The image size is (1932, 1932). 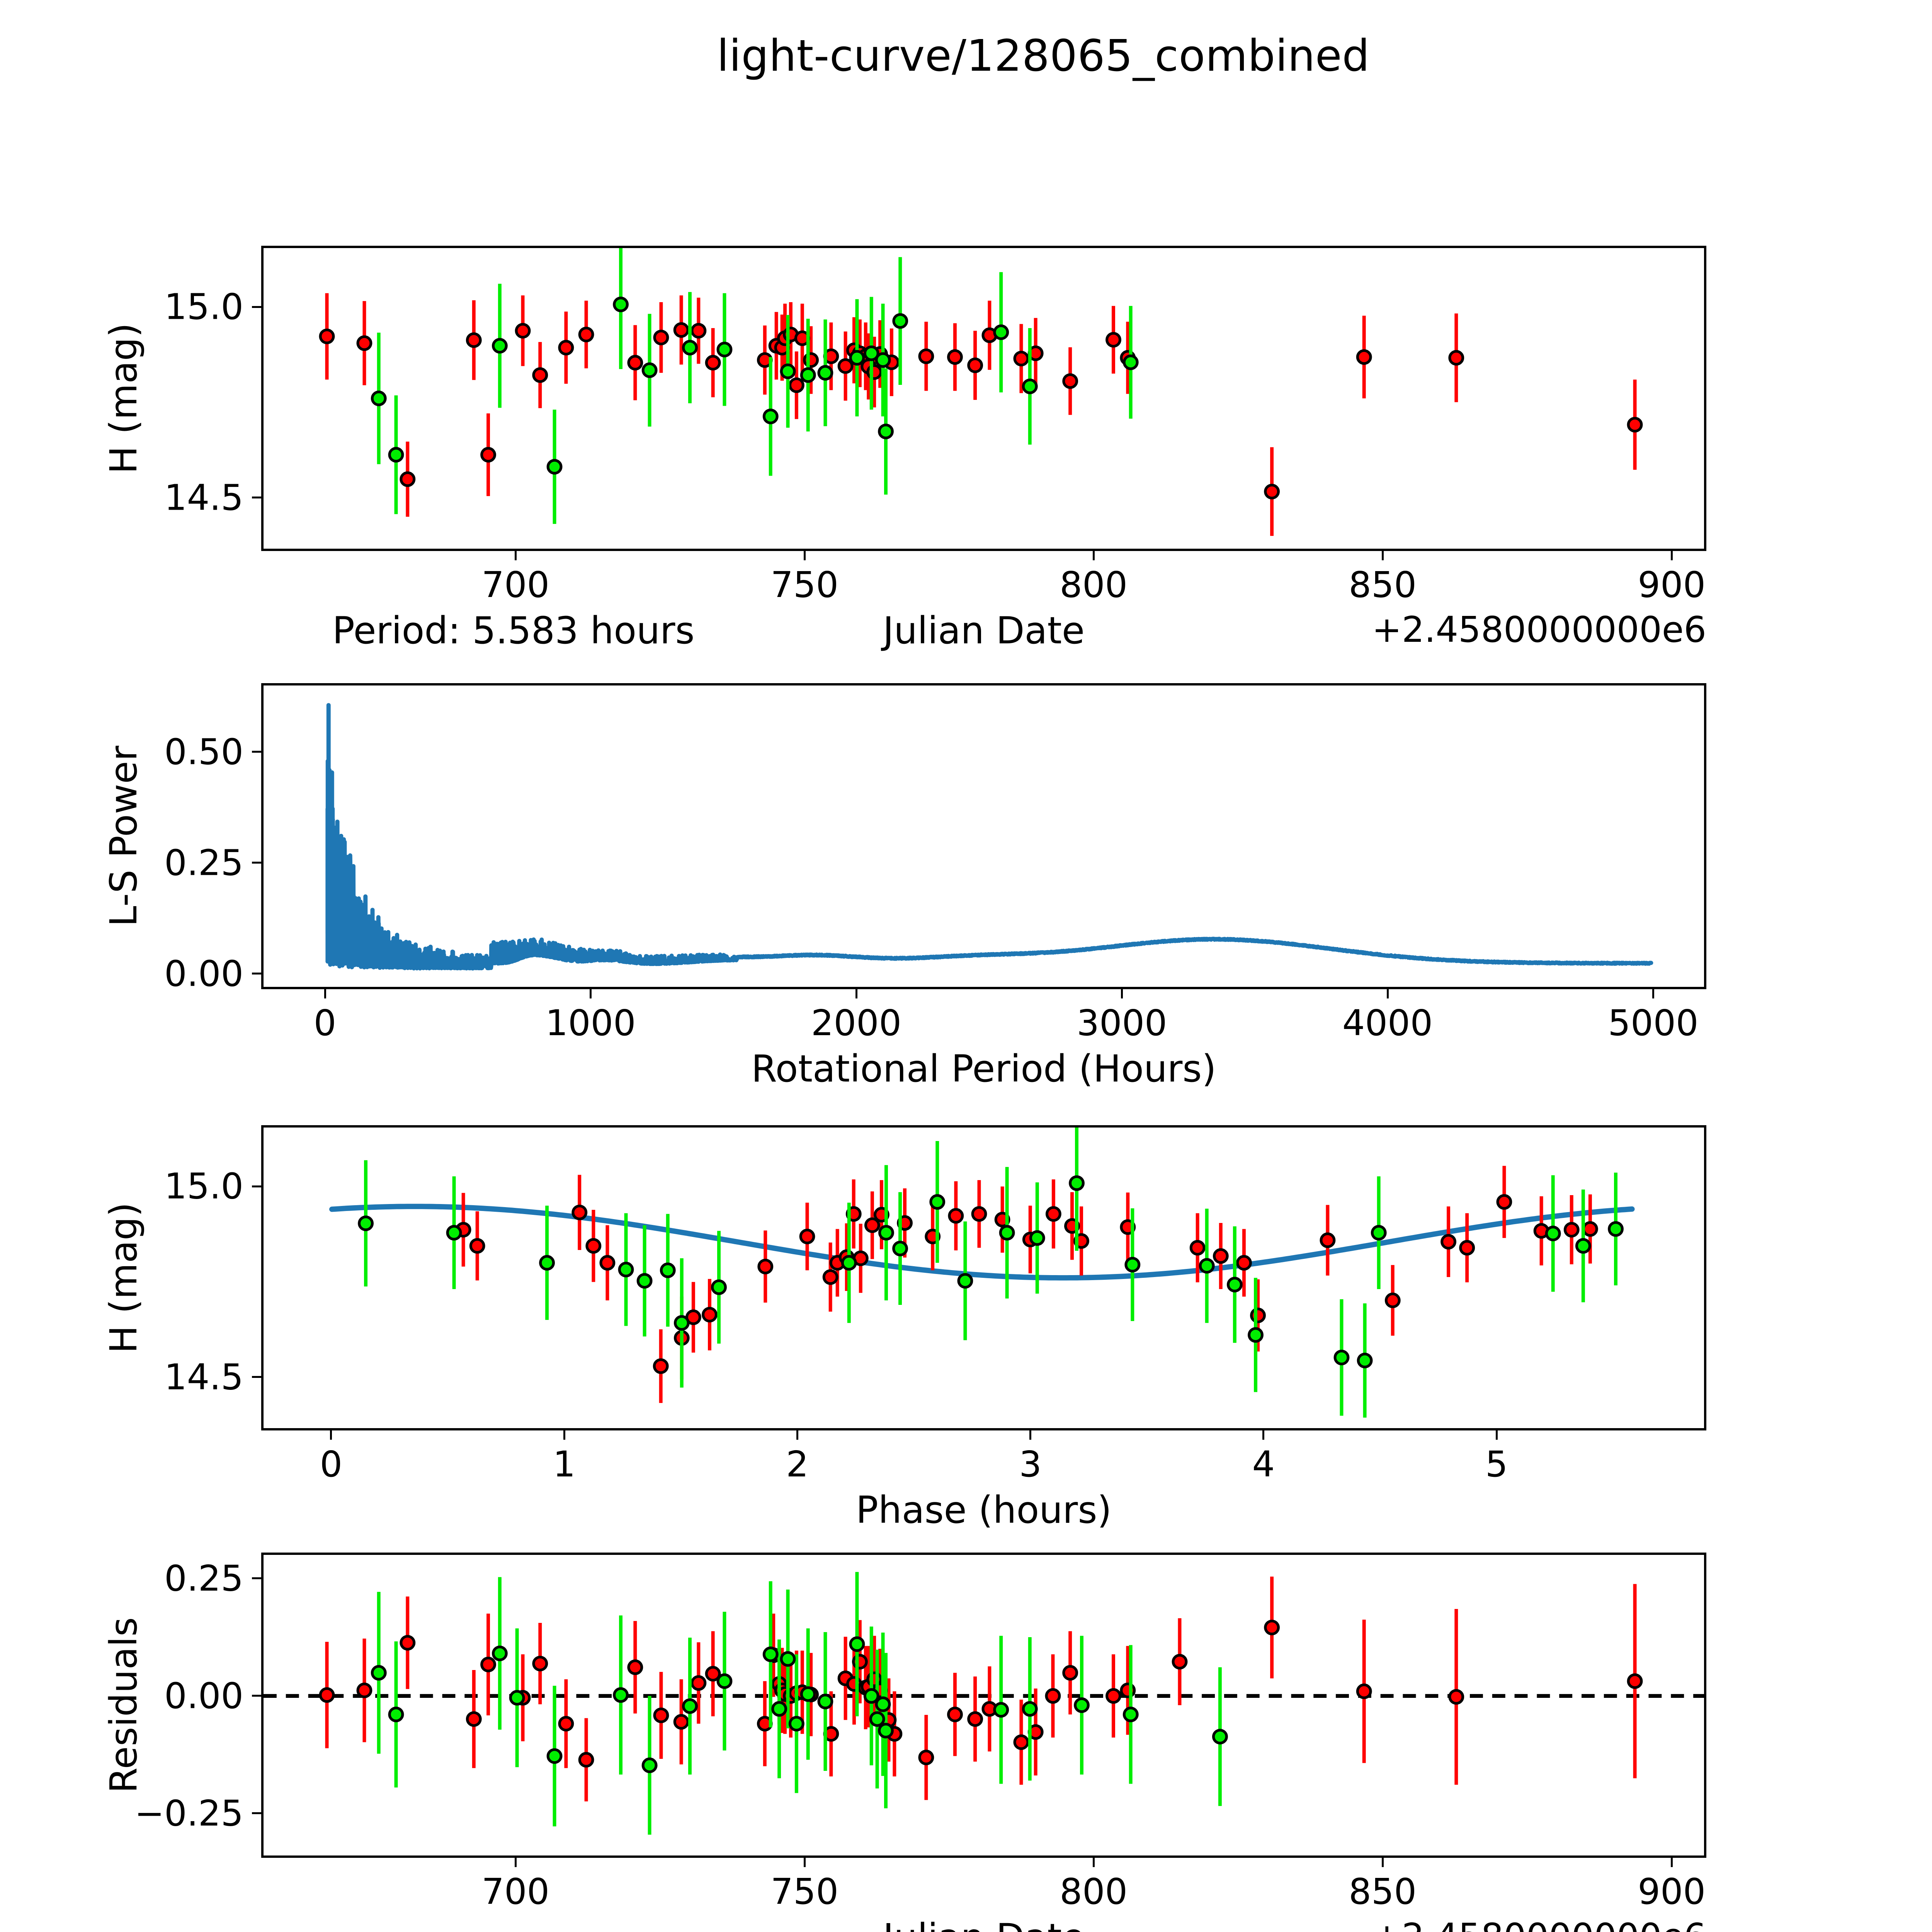 I want to click on panel-residuals-xticklabel: 700, so click(x=515, y=1892).